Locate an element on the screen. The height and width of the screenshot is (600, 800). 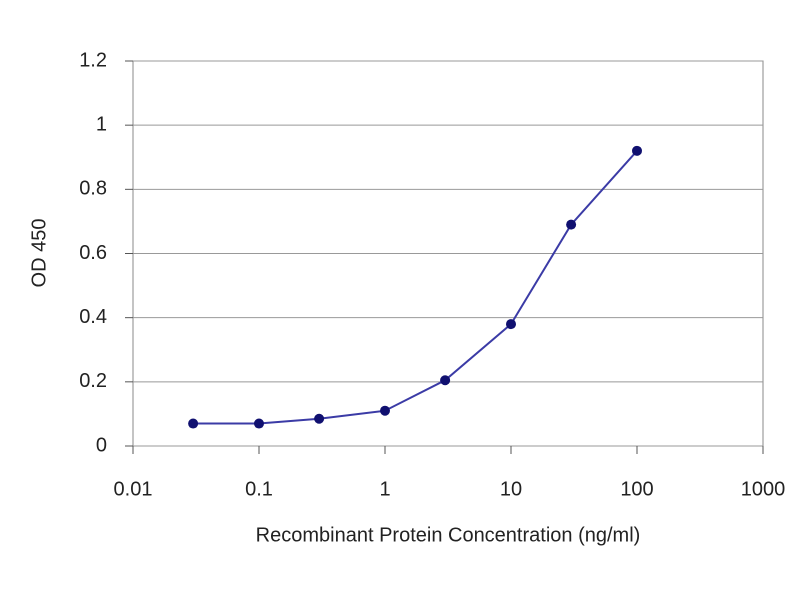
y-tick-label: 1 is located at coordinates (101, 124).